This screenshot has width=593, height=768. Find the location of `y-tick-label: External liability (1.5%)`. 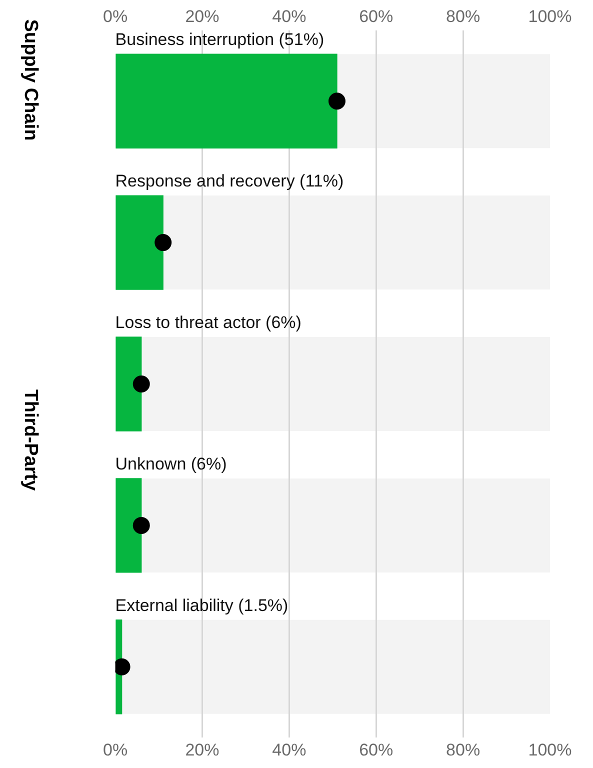

y-tick-label: External liability (1.5%) is located at coordinates (201, 605).